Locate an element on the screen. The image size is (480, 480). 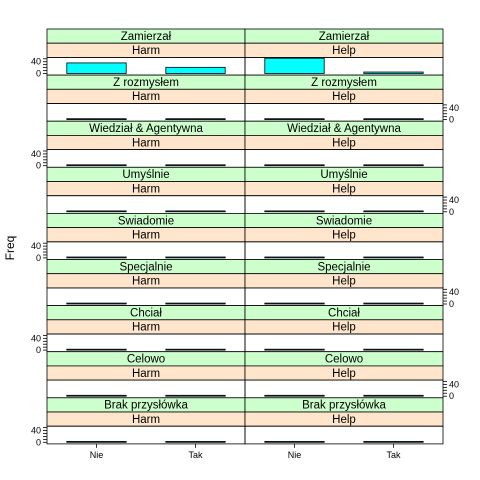
panel-1-0: Z rozmysłem Harm is located at coordinates (146, 98).